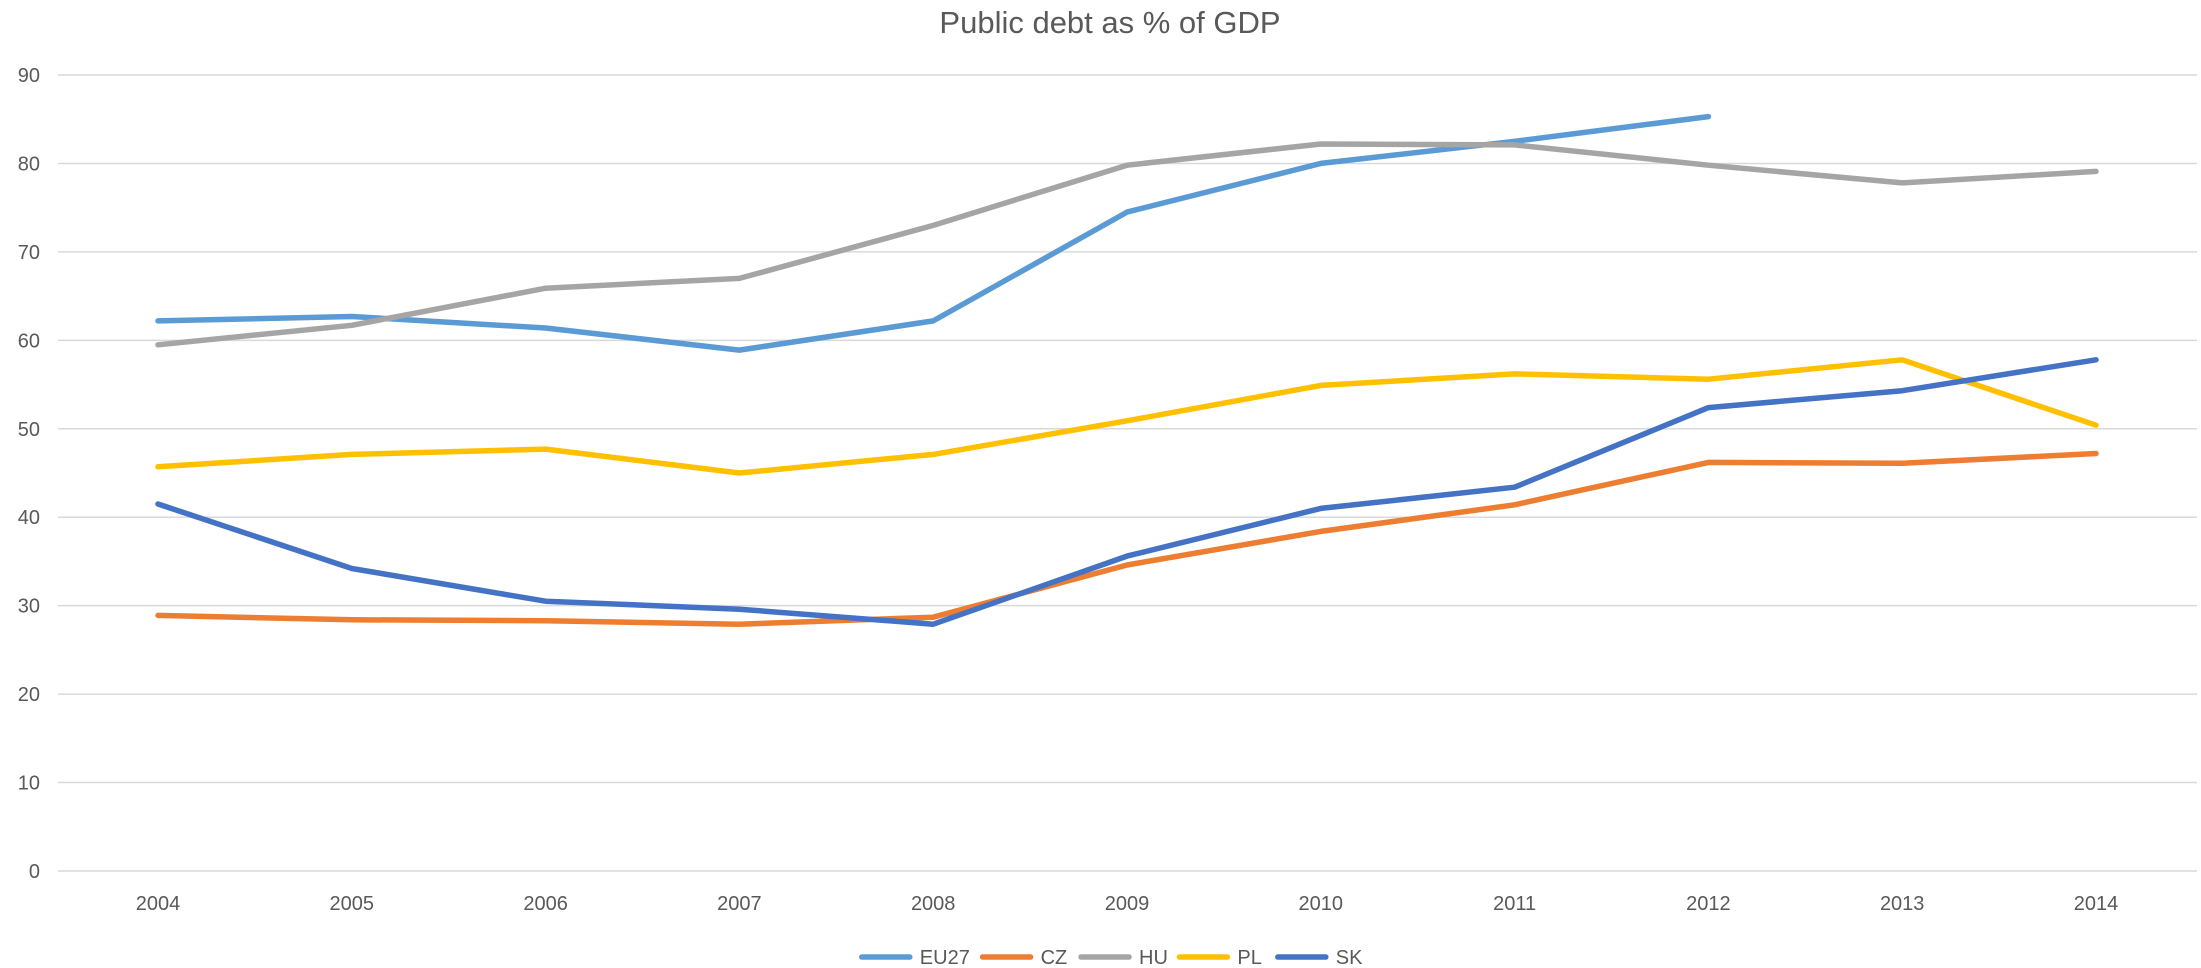 The width and height of the screenshot is (2201, 968). I want to click on x-tick-label: 2005, so click(352, 904).